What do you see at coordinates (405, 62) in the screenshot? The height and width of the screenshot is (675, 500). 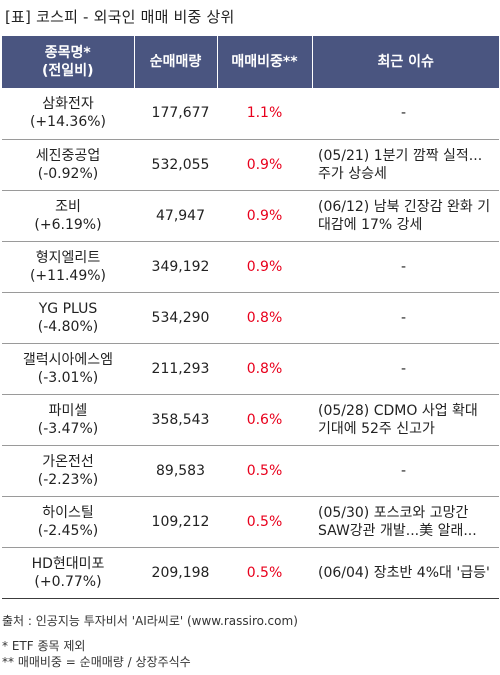 I see `header-issue: 최근 이슈` at bounding box center [405, 62].